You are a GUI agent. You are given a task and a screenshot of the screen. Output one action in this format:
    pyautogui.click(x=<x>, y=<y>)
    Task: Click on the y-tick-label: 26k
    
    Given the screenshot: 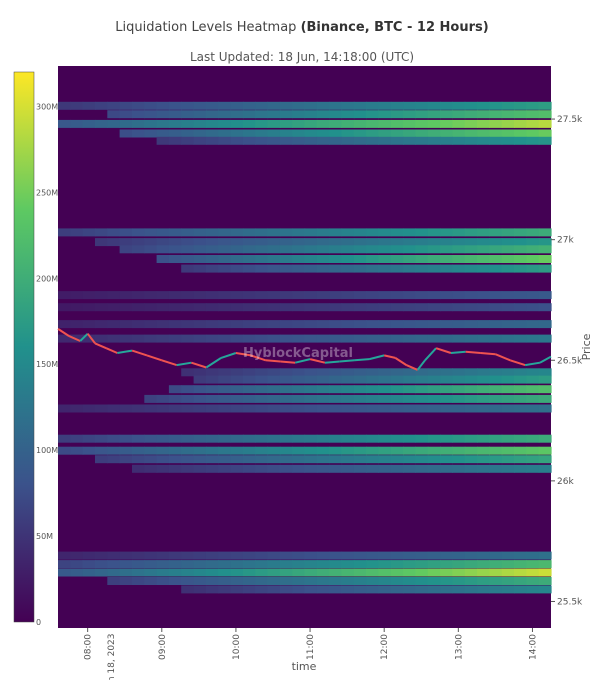 What is the action you would take?
    pyautogui.click(x=565, y=482)
    